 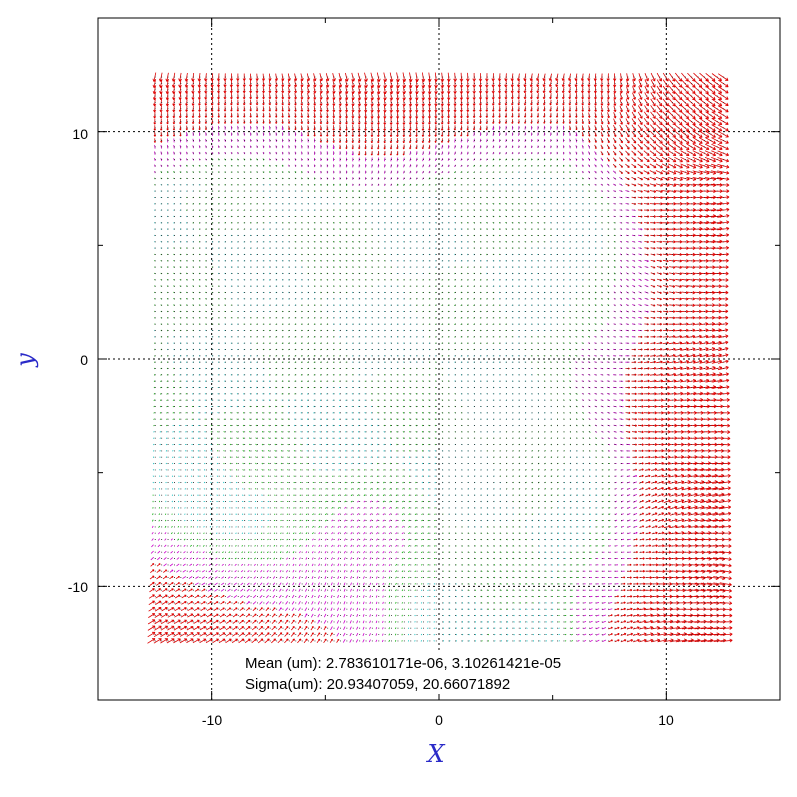 What do you see at coordinates (80, 134) in the screenshot?
I see `y-tick-label-10: 10` at bounding box center [80, 134].